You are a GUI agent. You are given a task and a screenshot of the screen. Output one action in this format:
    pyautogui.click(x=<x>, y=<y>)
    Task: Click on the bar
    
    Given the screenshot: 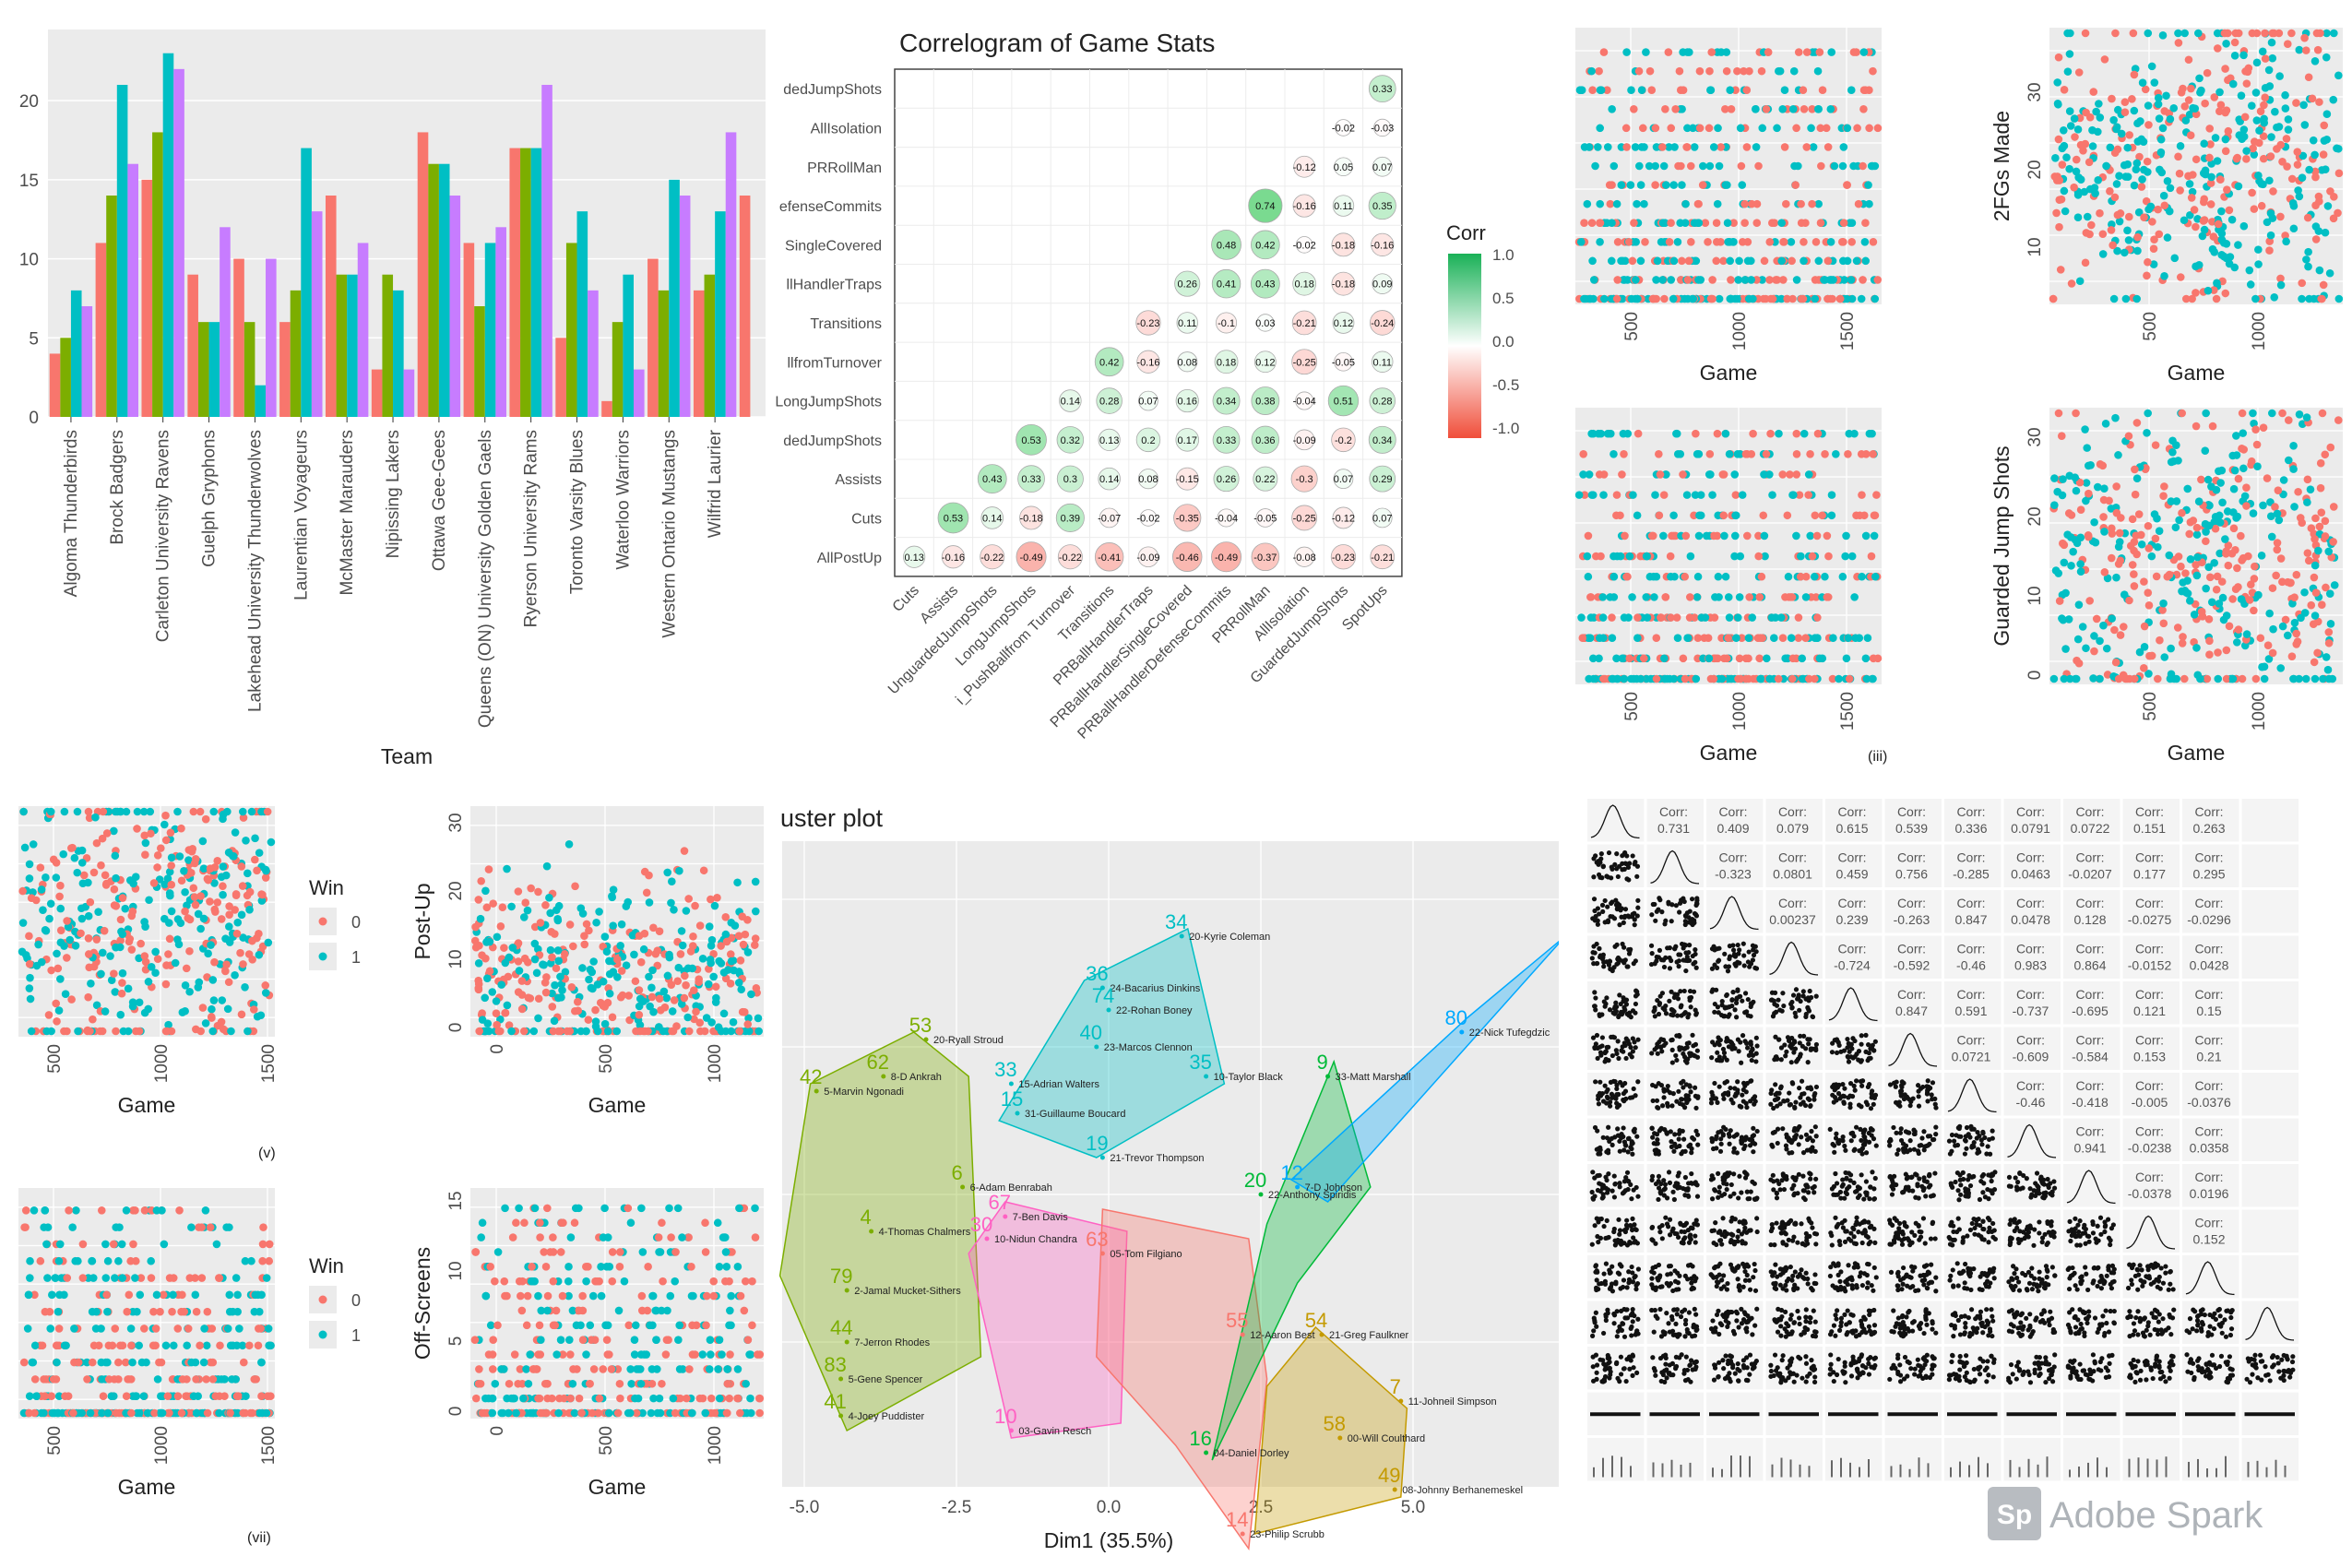 What is the action you would take?
    pyautogui.click(x=192, y=345)
    